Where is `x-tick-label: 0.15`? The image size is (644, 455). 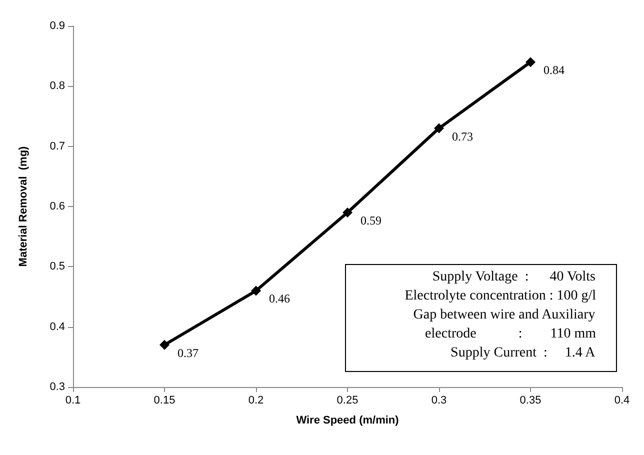 x-tick-label: 0.15 is located at coordinates (165, 400).